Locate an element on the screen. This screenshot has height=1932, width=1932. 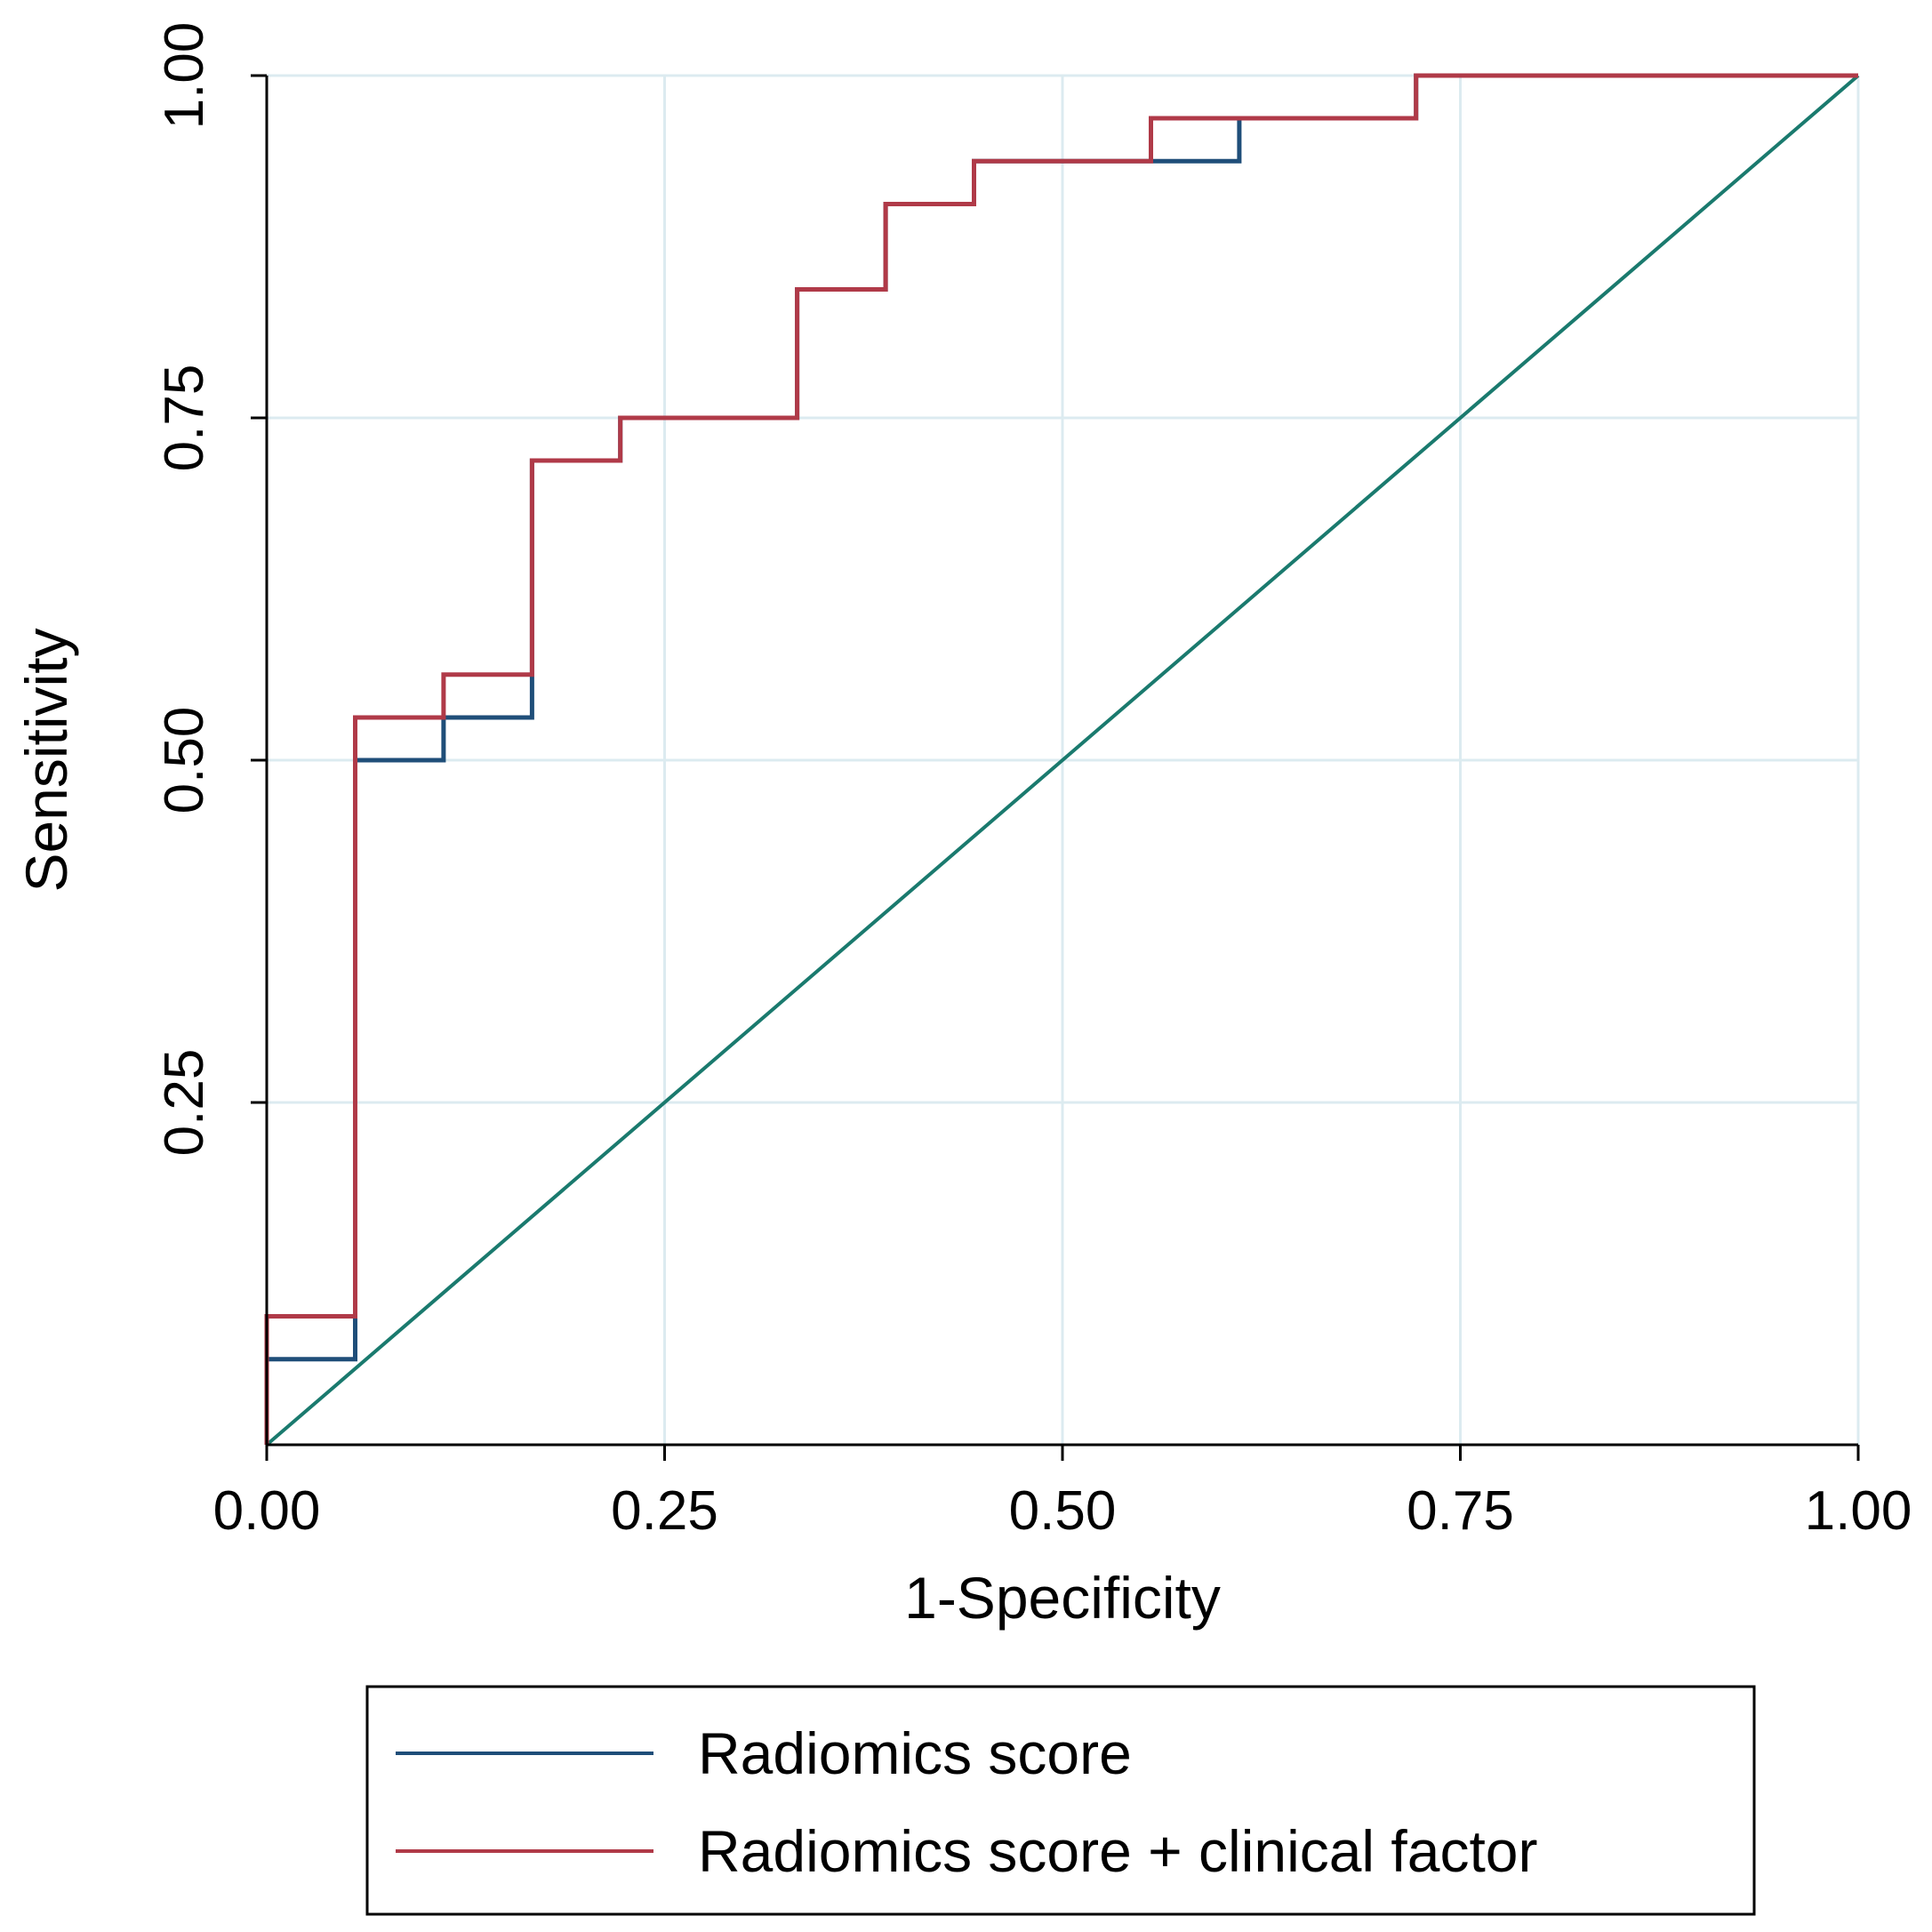
x-tick-label: 0.25 is located at coordinates (664, 1511).